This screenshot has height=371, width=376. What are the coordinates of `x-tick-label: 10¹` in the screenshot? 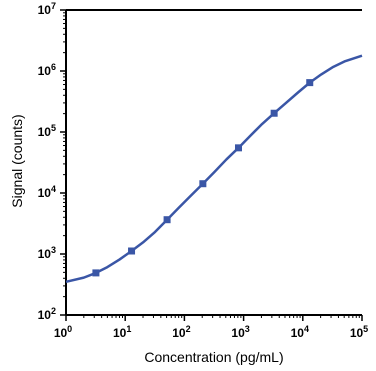 It's located at (122, 332).